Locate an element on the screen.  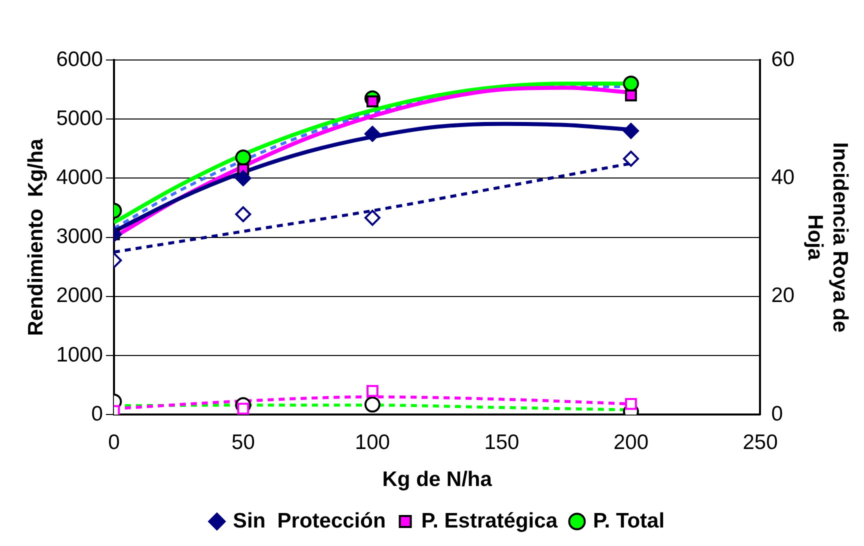
y-axis-title: Rendimiento Kg/ha is located at coordinates (36, 237).